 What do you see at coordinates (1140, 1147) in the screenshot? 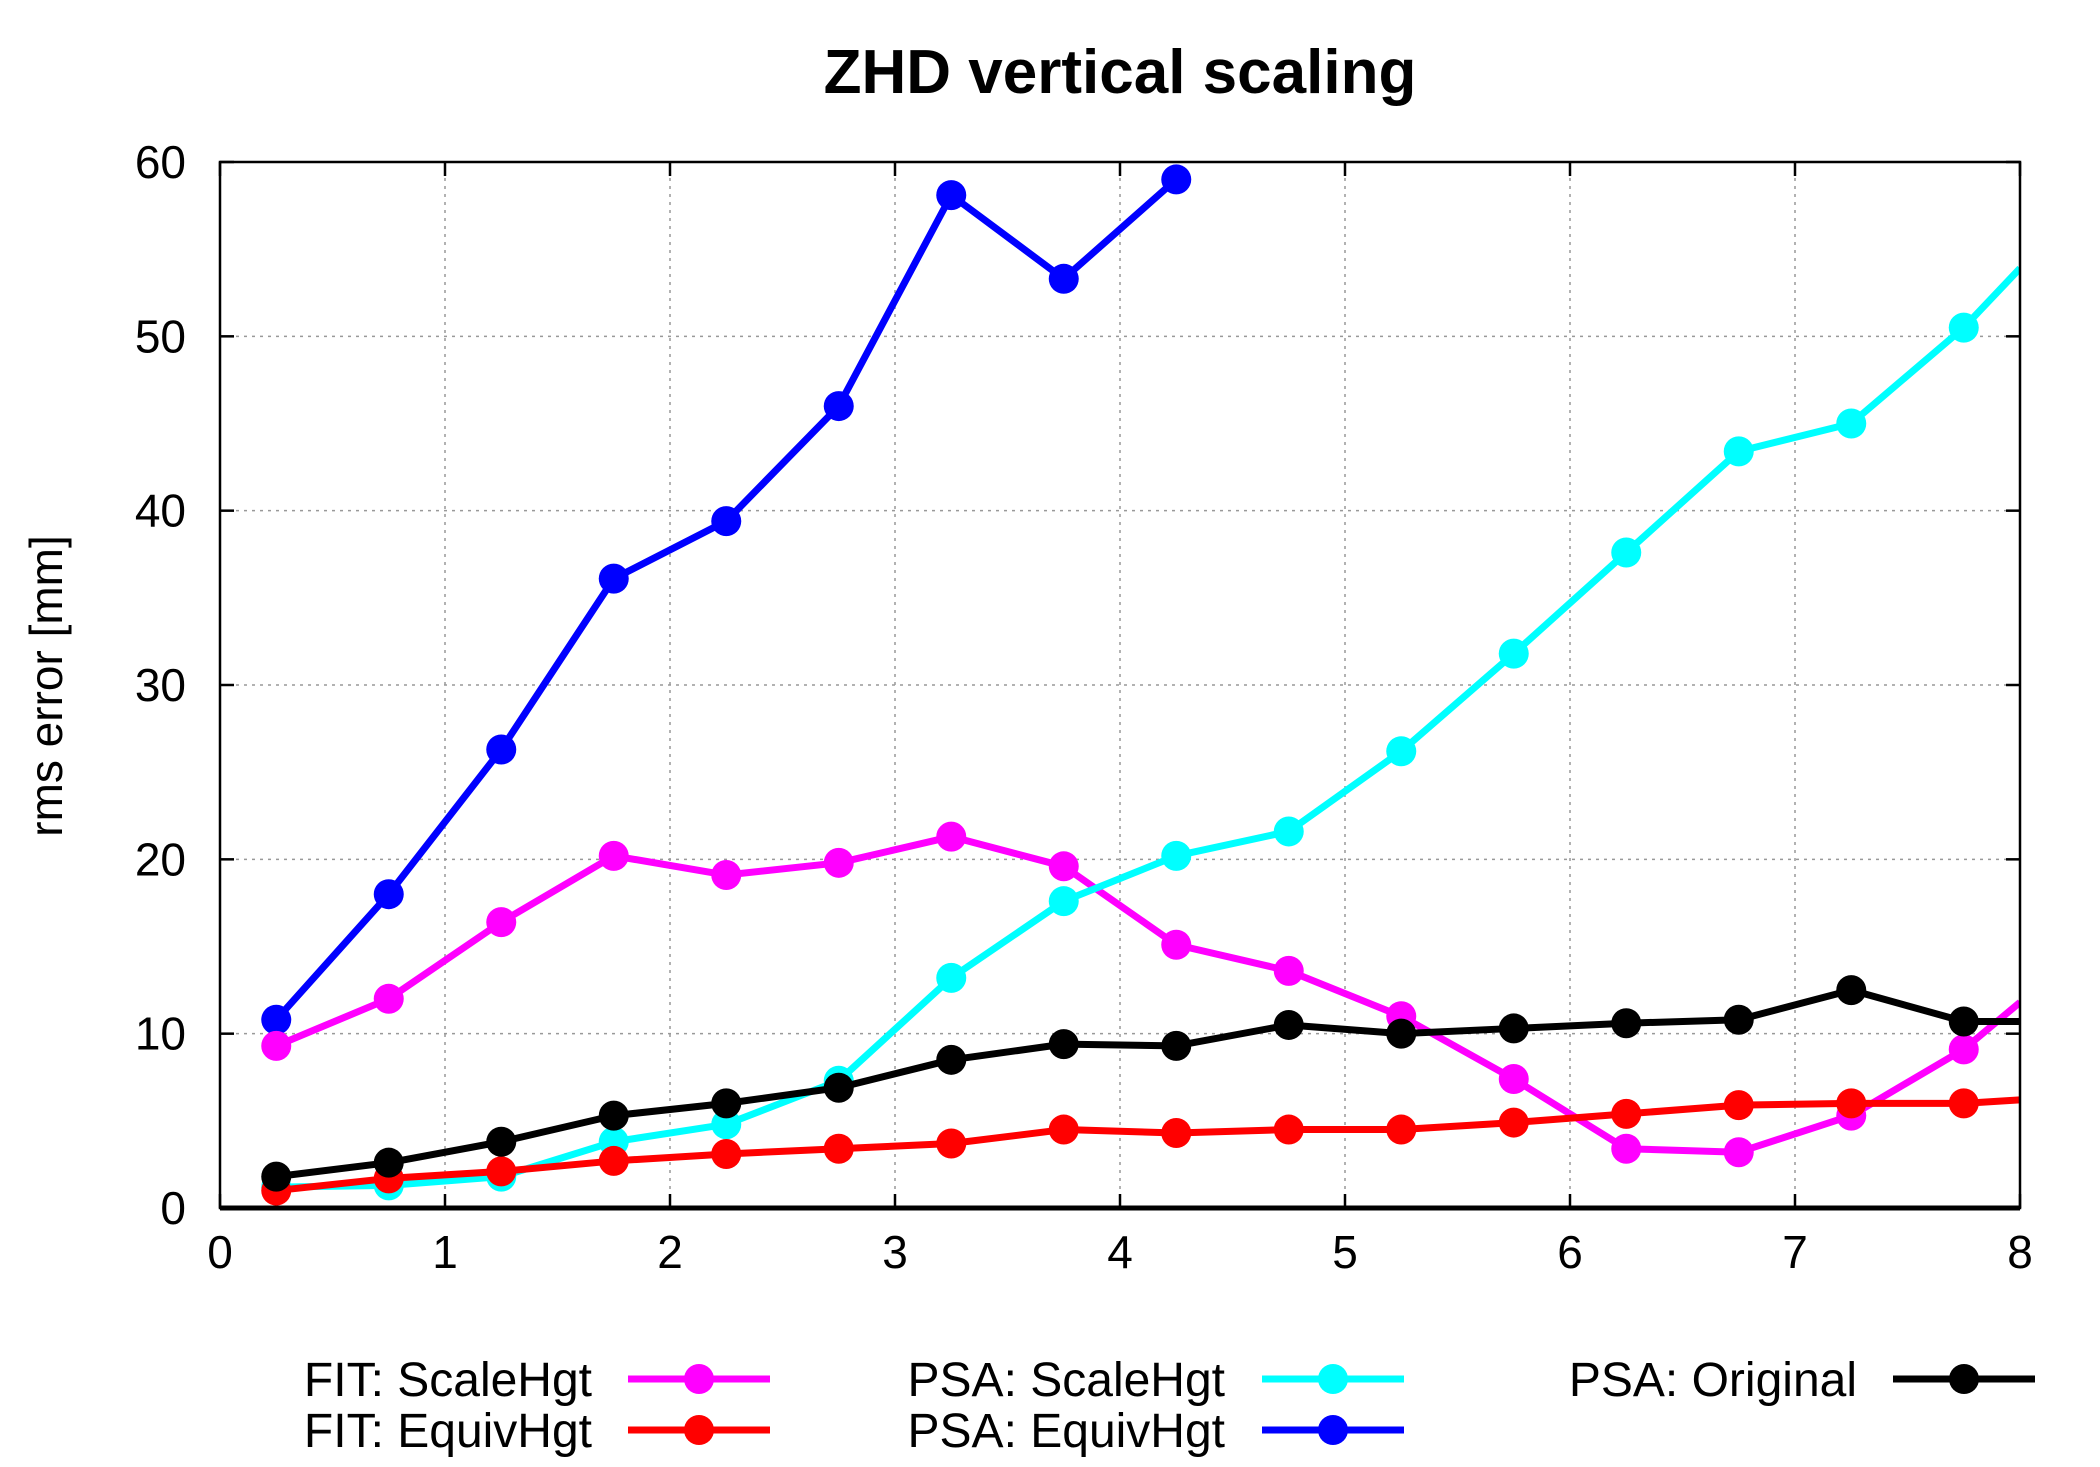
I see `series-fit-equivhgt` at bounding box center [1140, 1147].